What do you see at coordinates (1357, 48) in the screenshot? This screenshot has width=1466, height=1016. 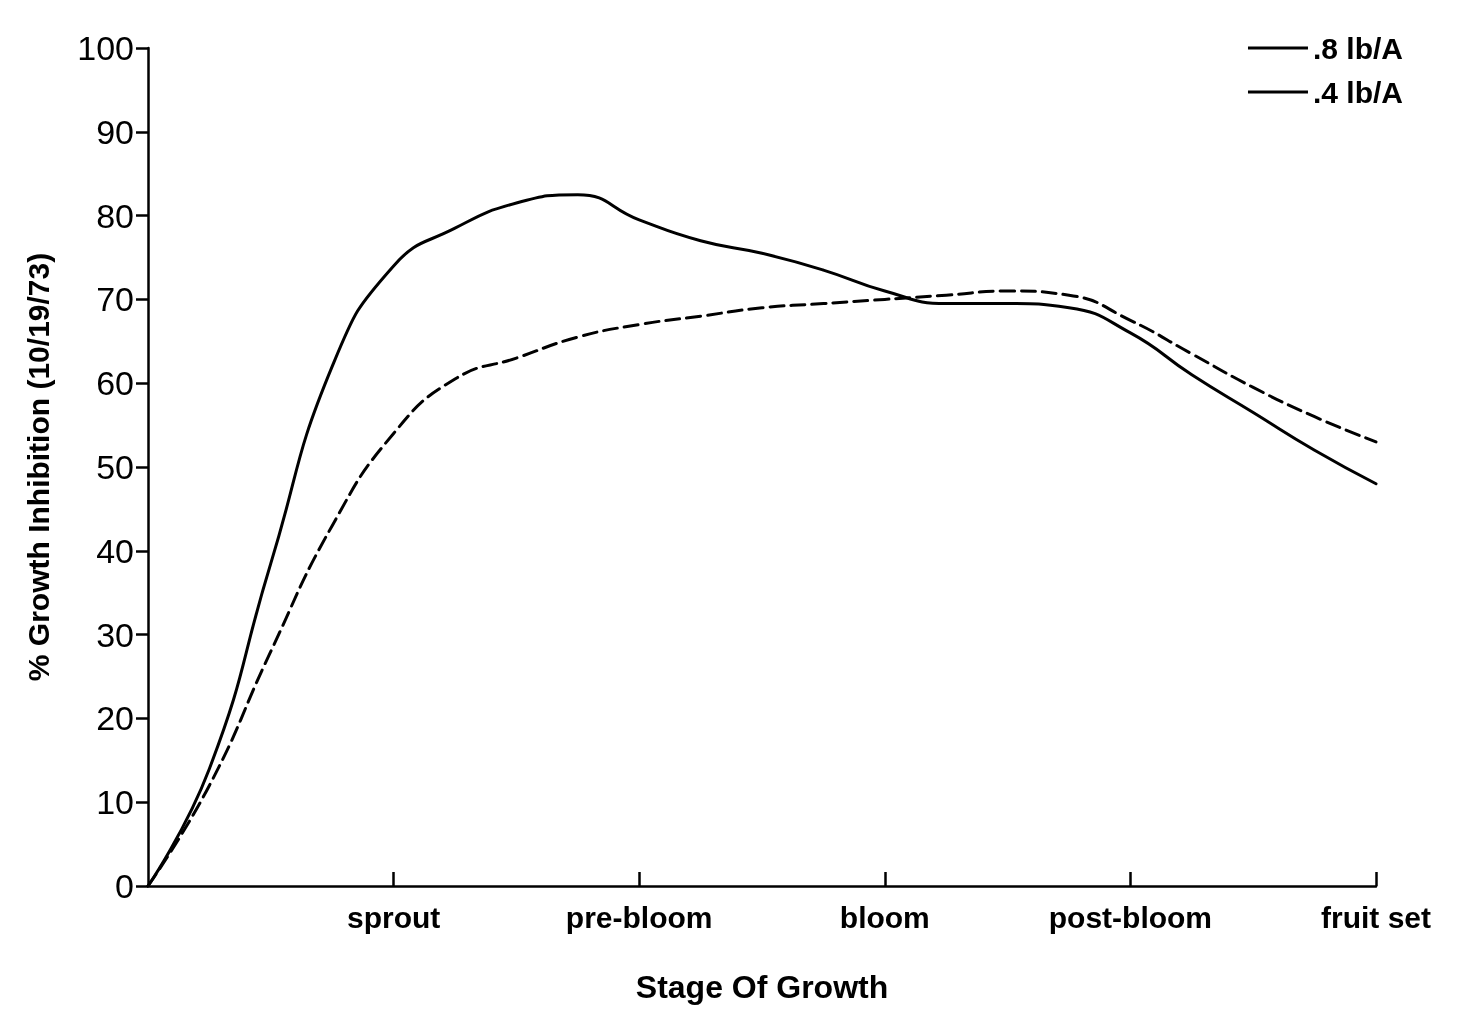 I see `legend-label: .8 lb/A` at bounding box center [1357, 48].